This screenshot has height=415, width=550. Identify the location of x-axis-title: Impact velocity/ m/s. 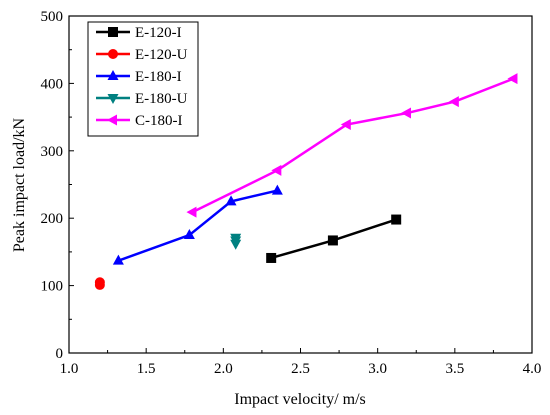
(300, 399).